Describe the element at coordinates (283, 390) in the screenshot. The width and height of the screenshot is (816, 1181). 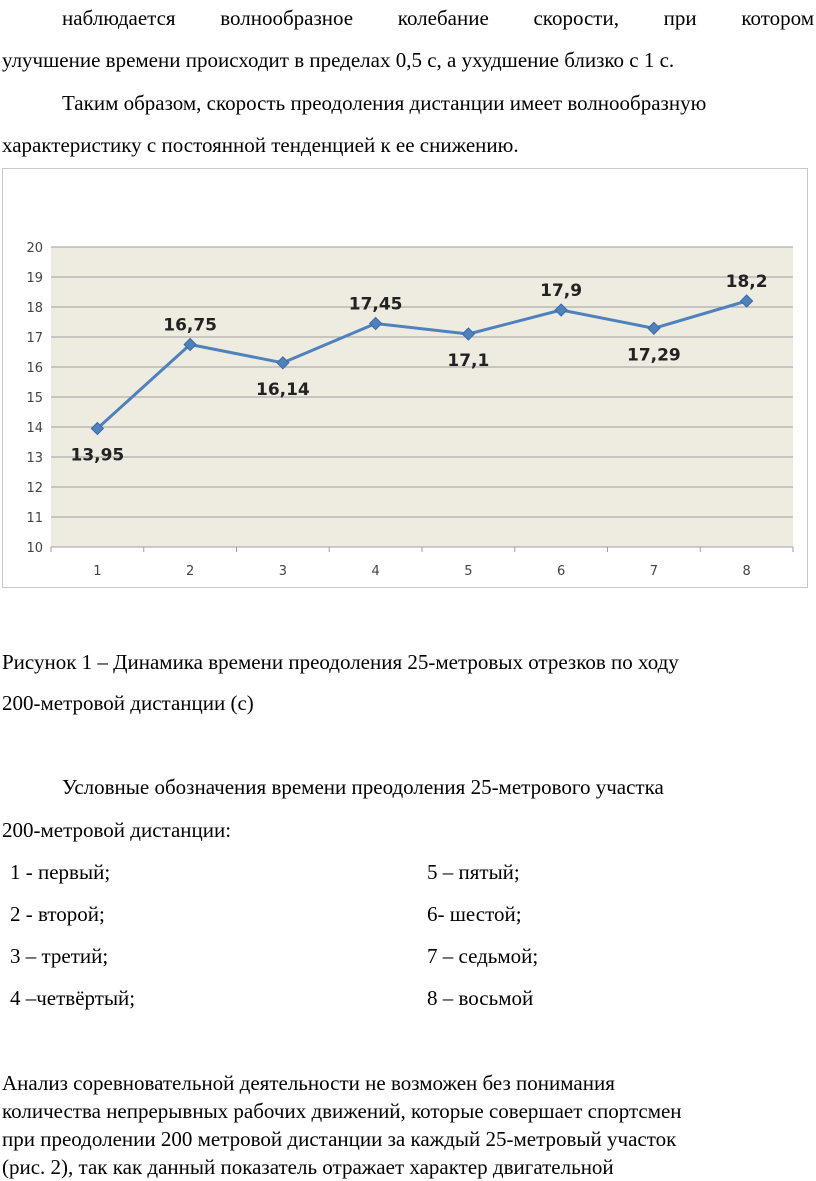
I see `data-label: 16,14` at that location.